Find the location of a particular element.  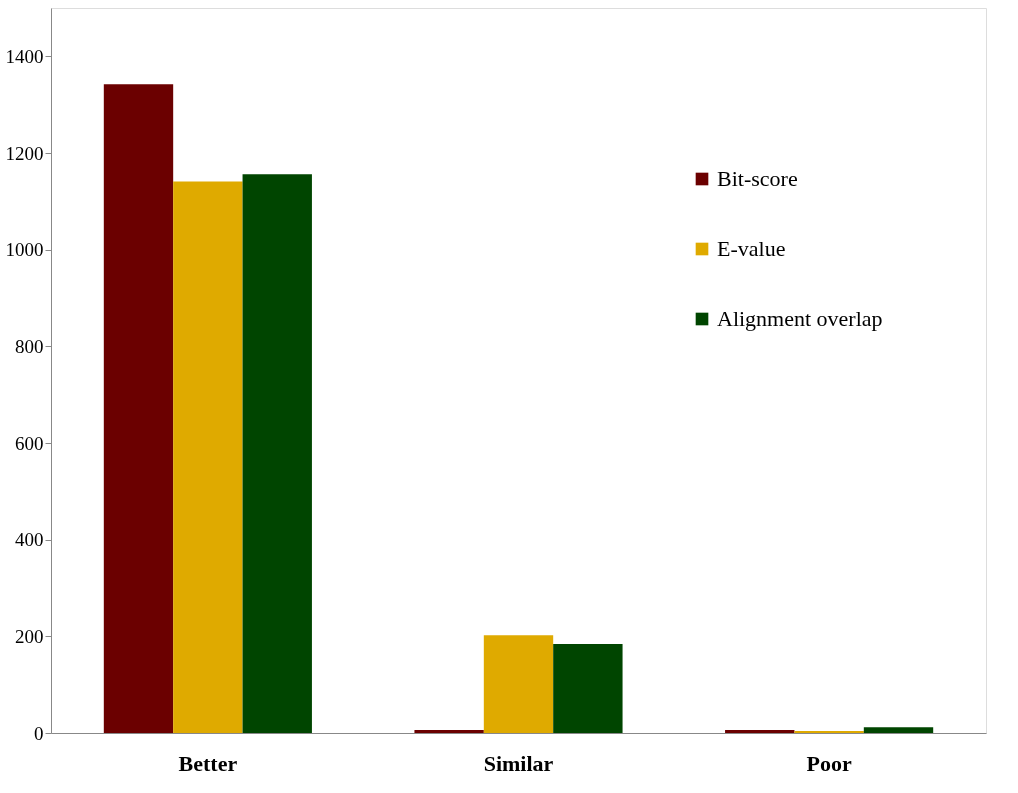

y-tick-label: 600 is located at coordinates (29, 443).